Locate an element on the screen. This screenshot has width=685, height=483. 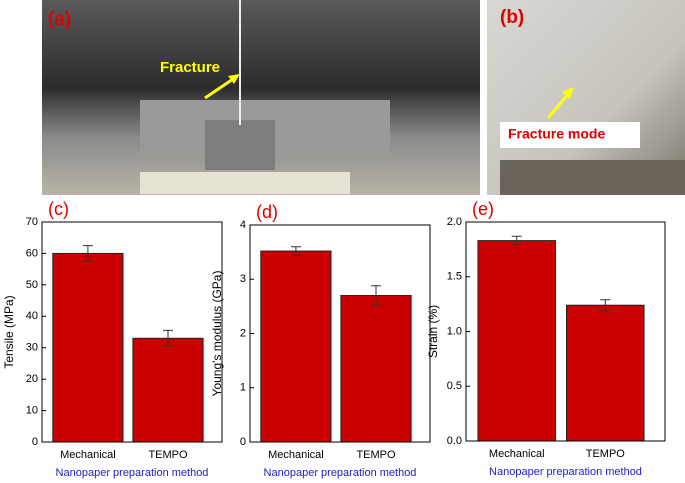
y-tick-label: 20 is located at coordinates (32, 379).